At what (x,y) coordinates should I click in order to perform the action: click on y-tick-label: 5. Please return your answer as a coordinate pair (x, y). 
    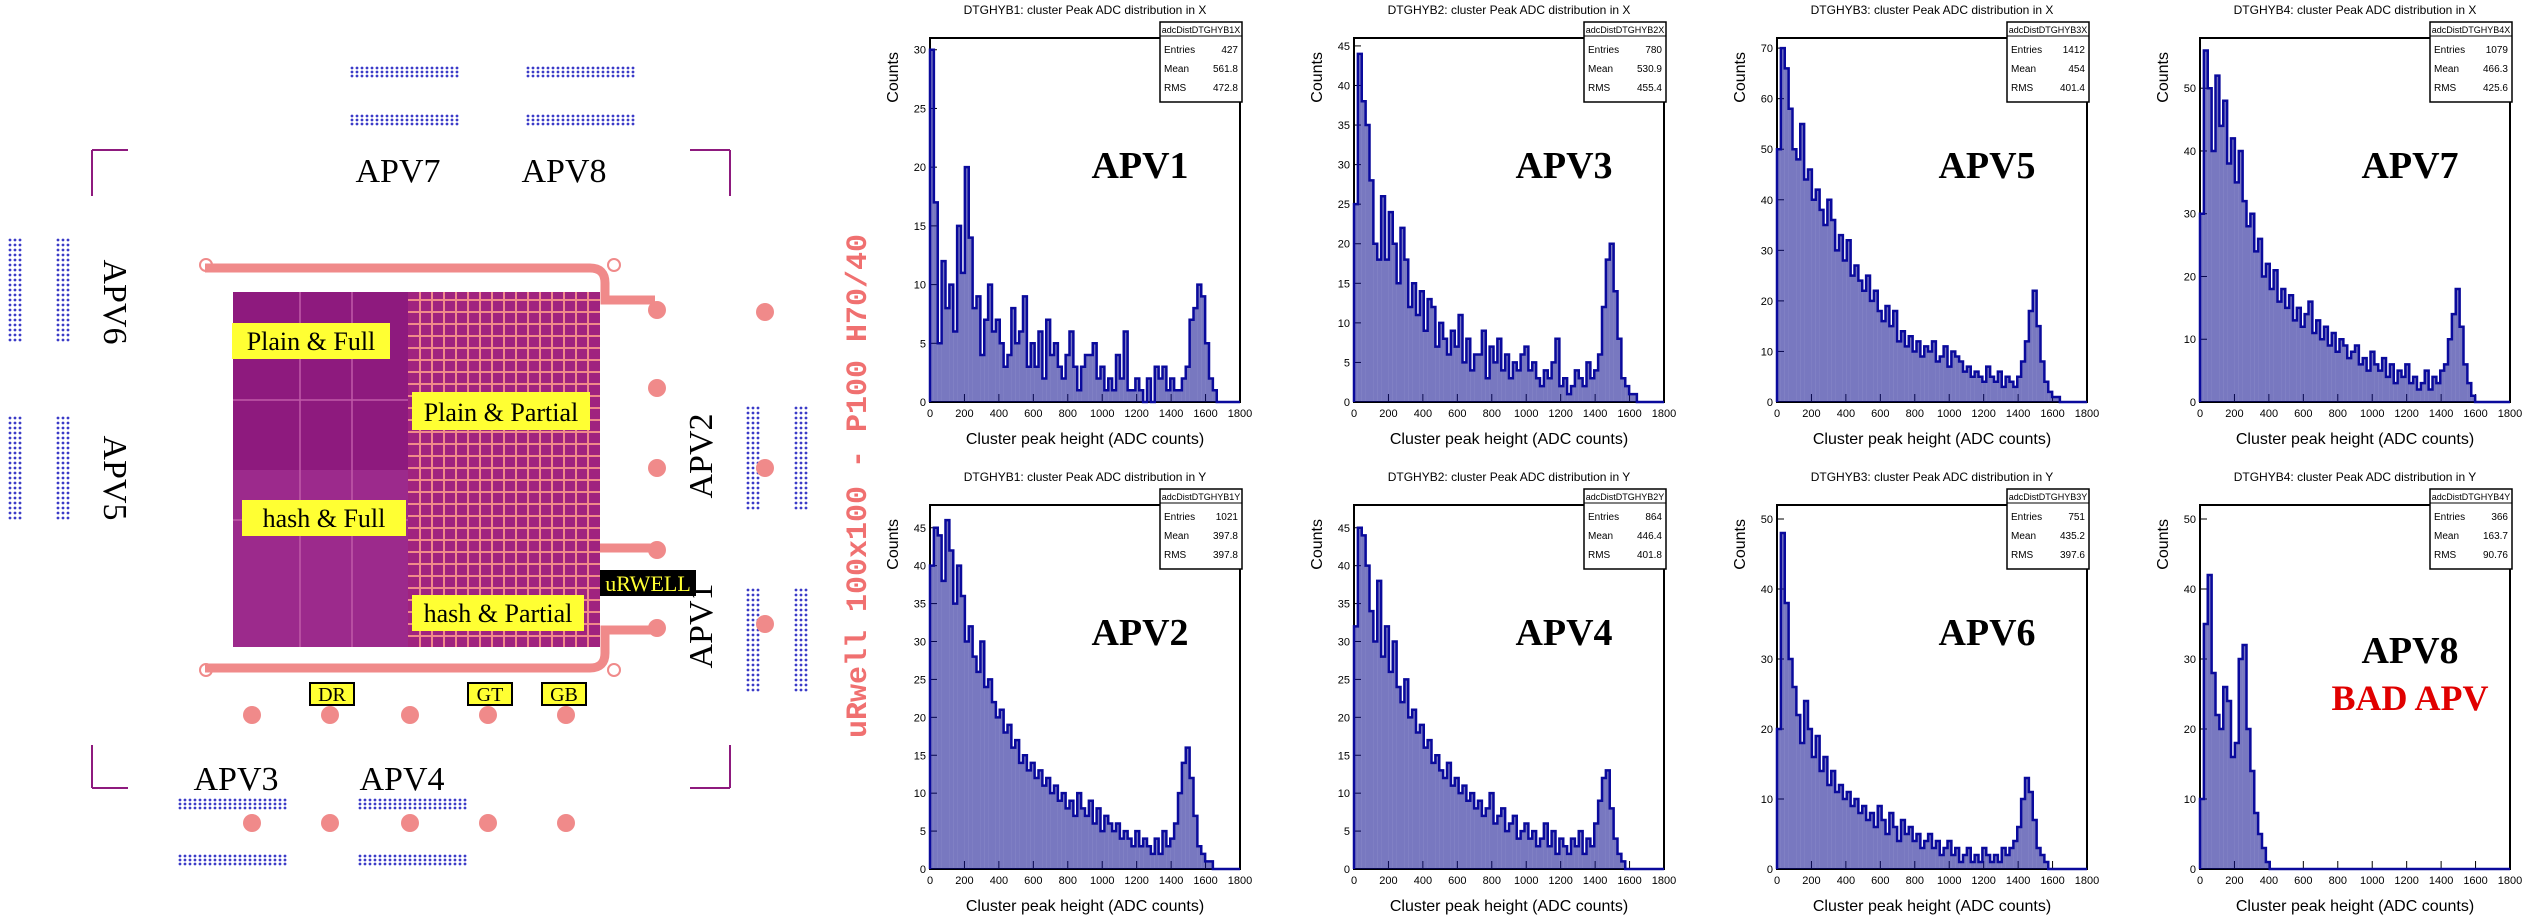
    Looking at the image, I should click on (1347, 363).